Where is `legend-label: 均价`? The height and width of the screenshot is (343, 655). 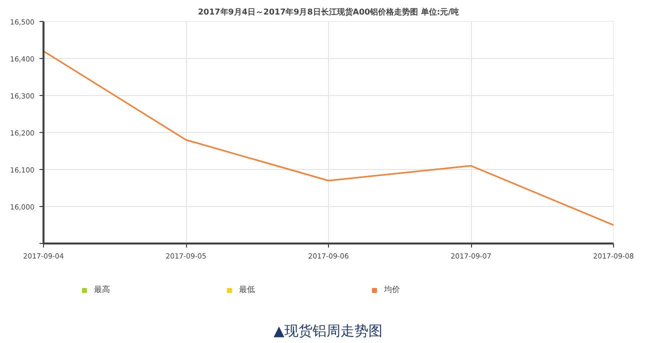
legend-label: 均价 is located at coordinates (392, 289).